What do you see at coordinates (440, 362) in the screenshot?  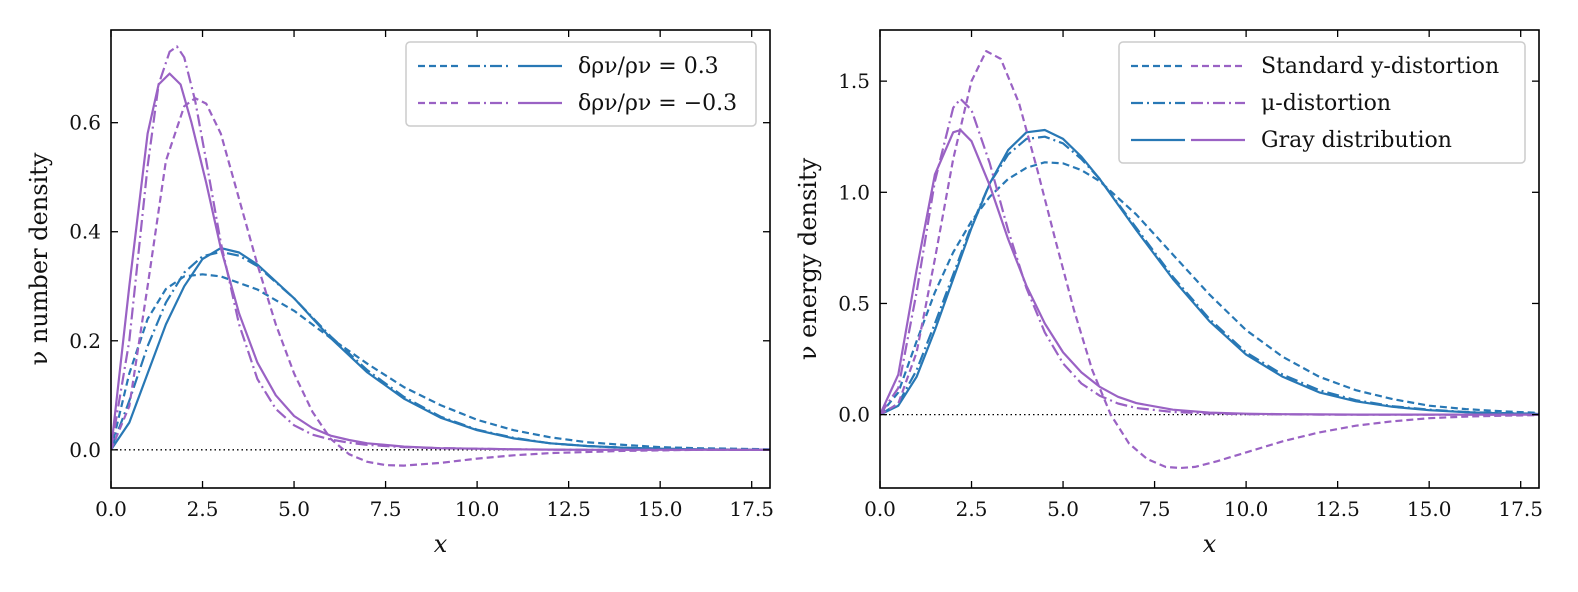 I see `series-line-blue-dashed` at bounding box center [440, 362].